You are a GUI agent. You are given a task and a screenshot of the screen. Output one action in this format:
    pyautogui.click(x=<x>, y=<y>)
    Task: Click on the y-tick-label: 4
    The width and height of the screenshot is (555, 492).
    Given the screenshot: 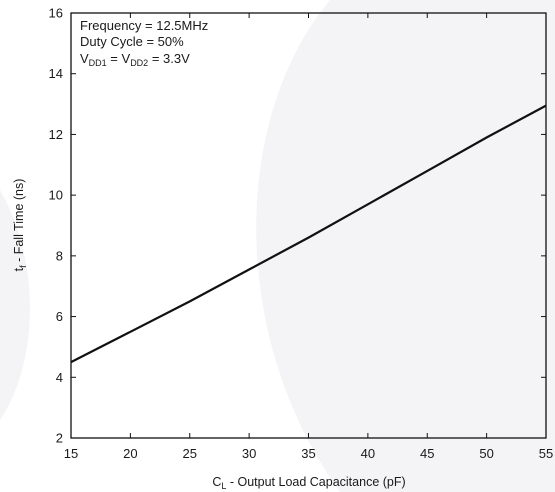 What is the action you would take?
    pyautogui.click(x=59, y=377)
    